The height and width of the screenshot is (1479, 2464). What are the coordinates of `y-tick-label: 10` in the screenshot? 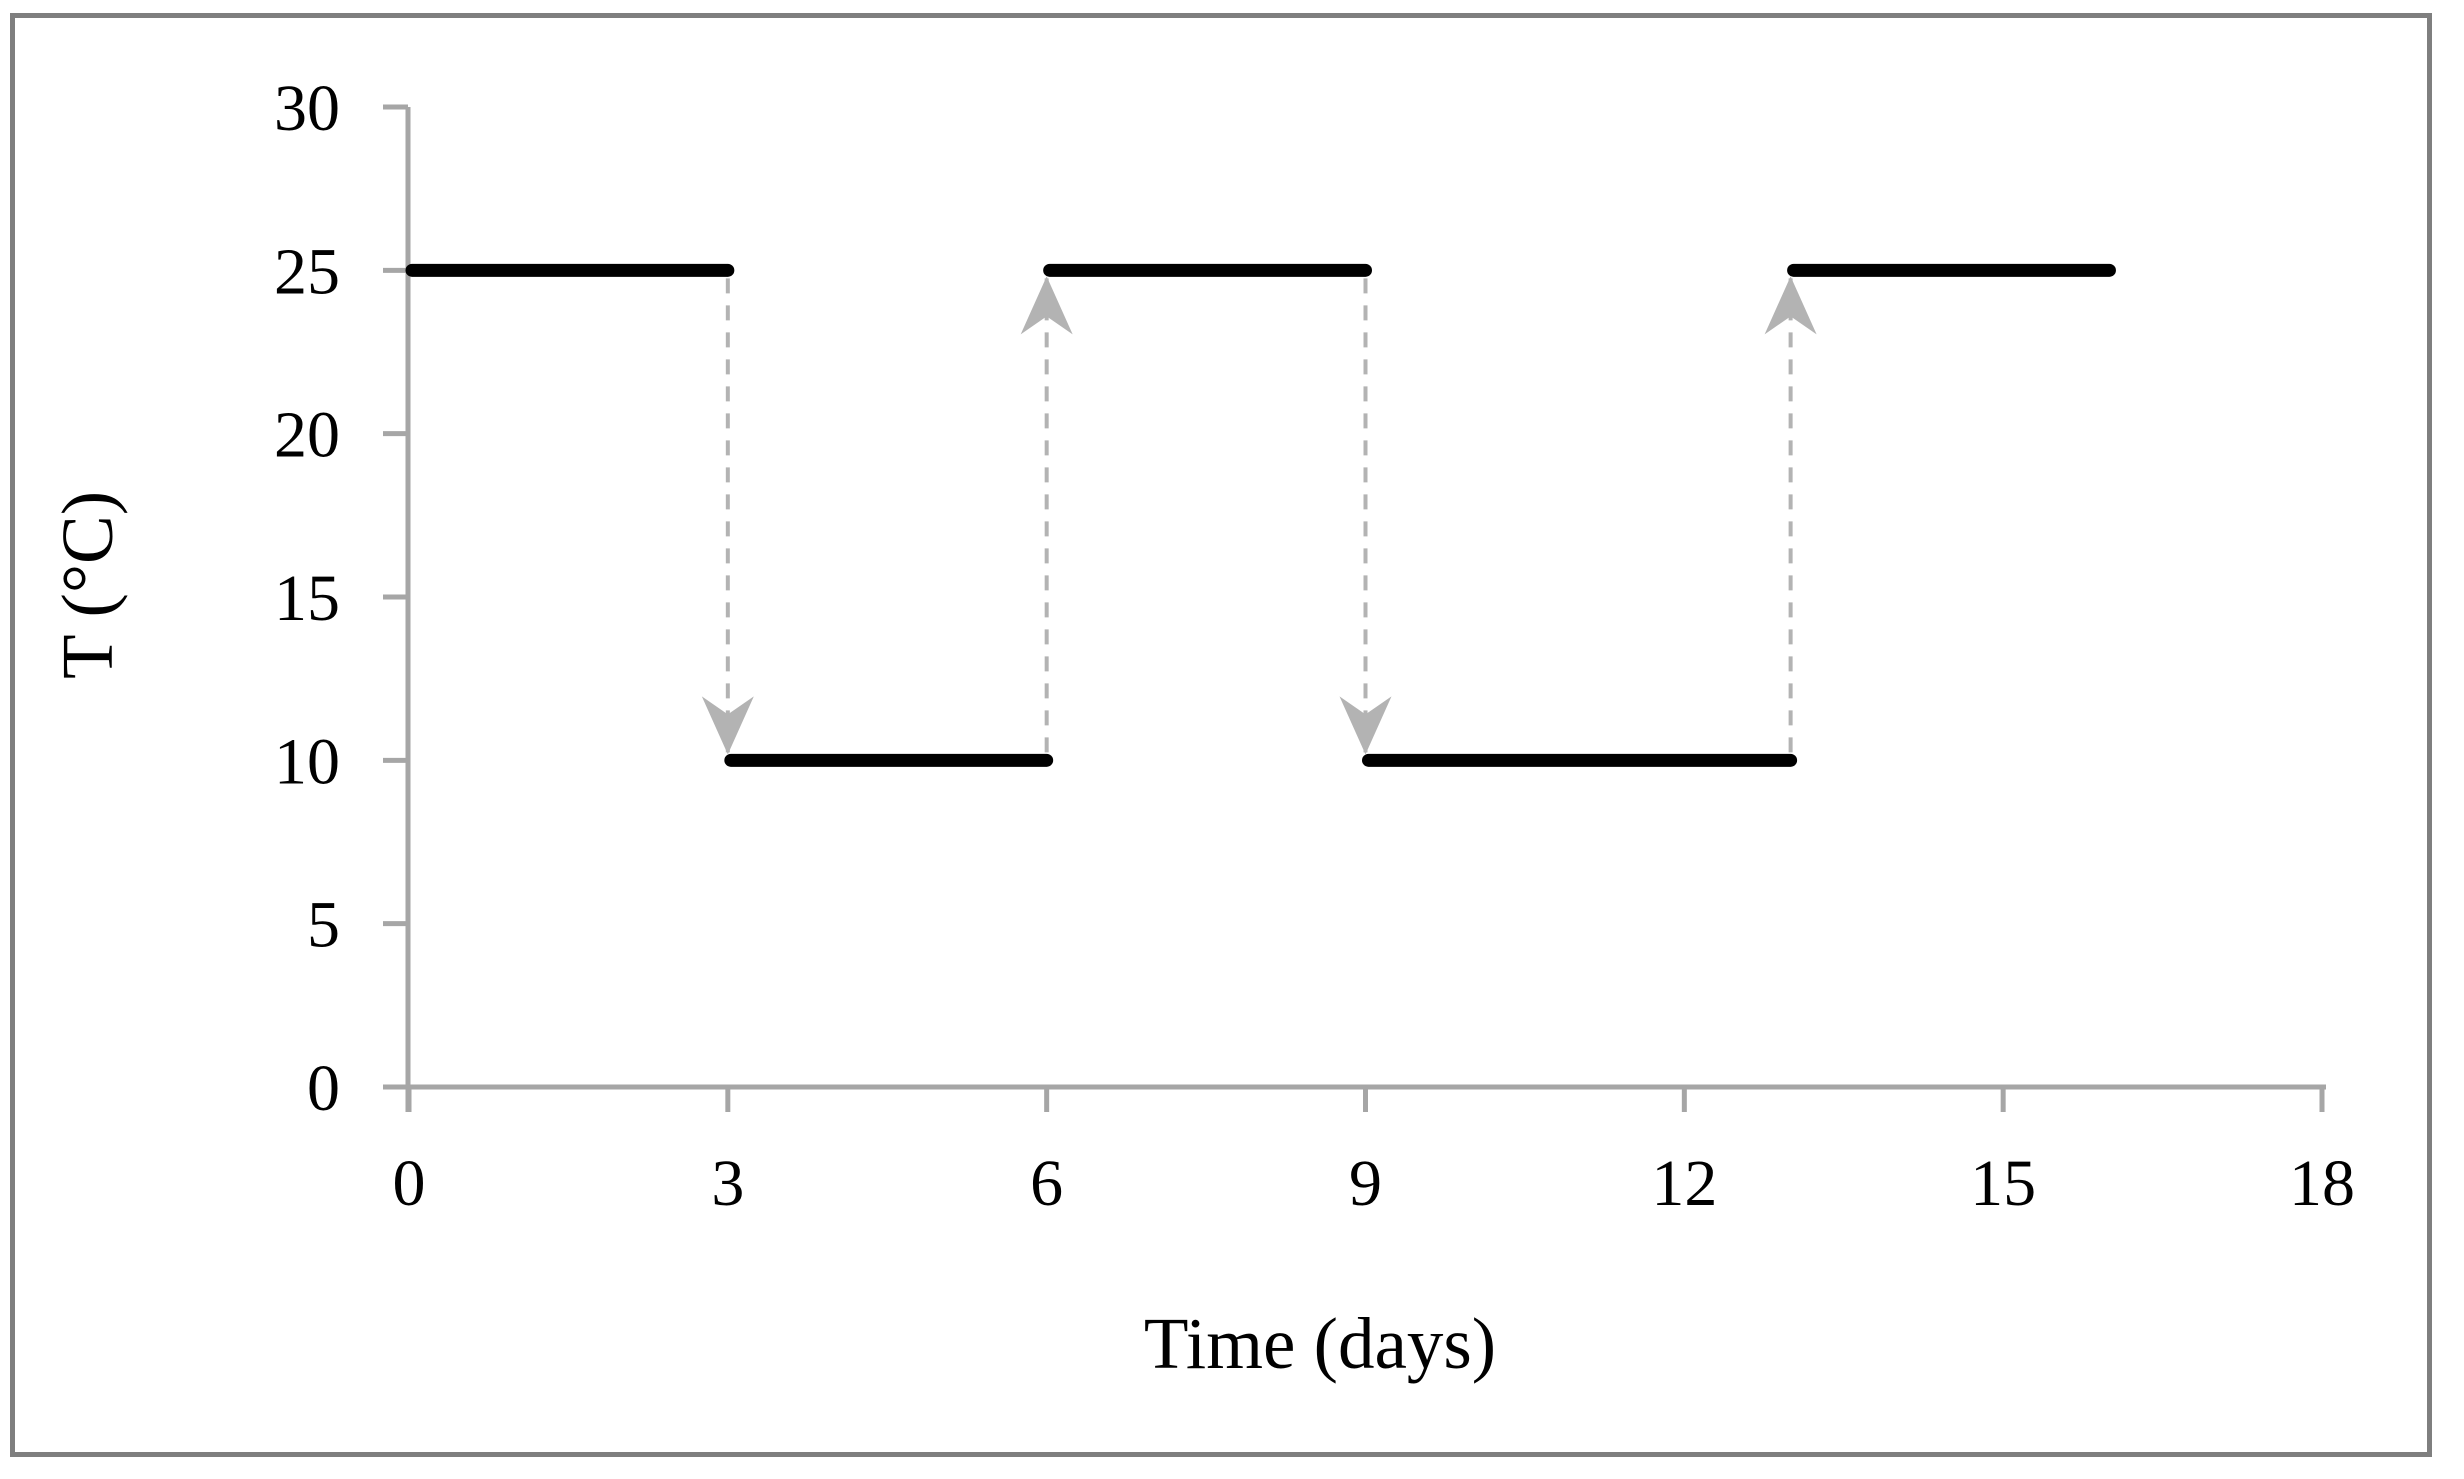 It's located at (307, 761).